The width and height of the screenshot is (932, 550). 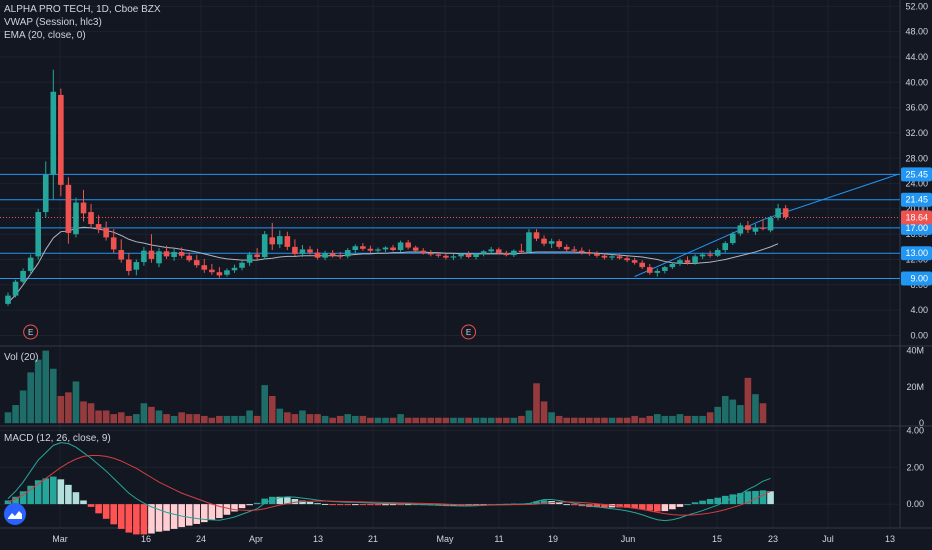 What do you see at coordinates (393, 264) in the screenshot?
I see `vwap-line` at bounding box center [393, 264].